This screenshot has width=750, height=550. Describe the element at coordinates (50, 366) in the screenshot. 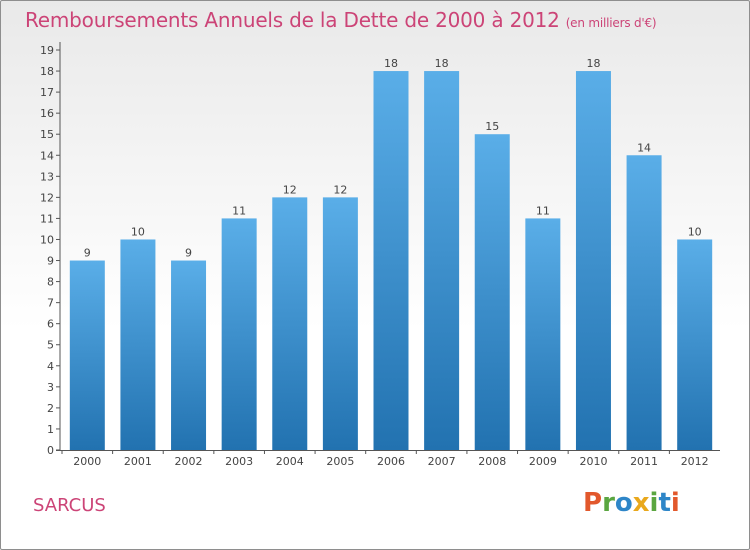

I see `y-tick-label: 4` at that location.